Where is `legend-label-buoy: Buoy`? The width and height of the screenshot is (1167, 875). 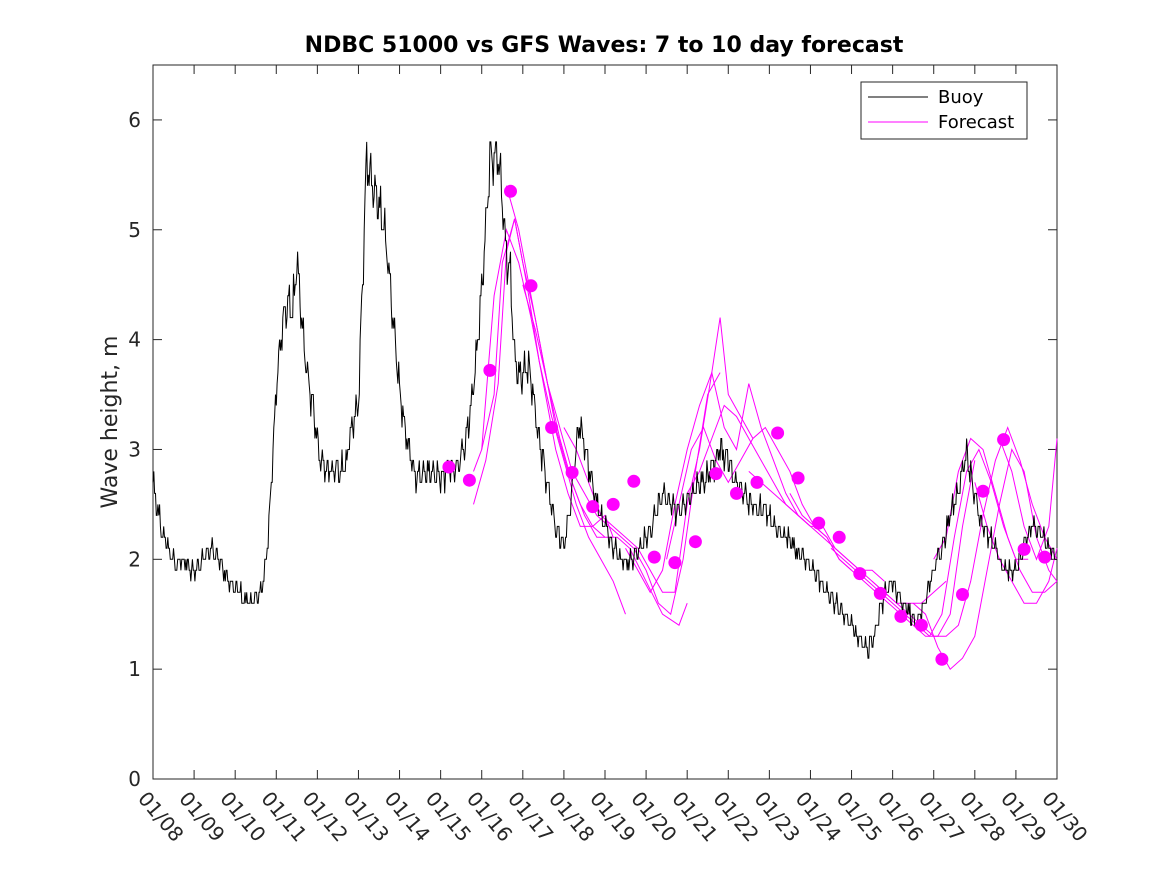
legend-label-buoy: Buoy is located at coordinates (961, 97).